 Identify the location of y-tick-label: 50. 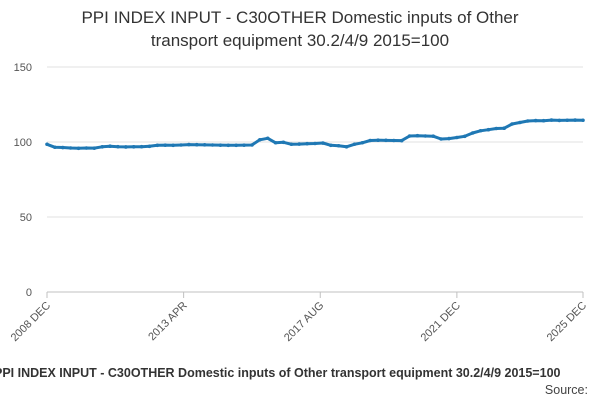
(26, 218).